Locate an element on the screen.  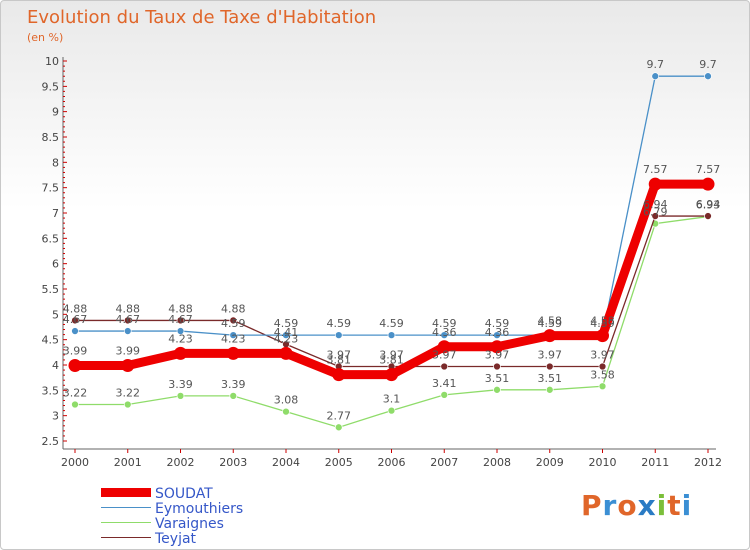
data-label-varaignes: 3.08 is located at coordinates (286, 400).